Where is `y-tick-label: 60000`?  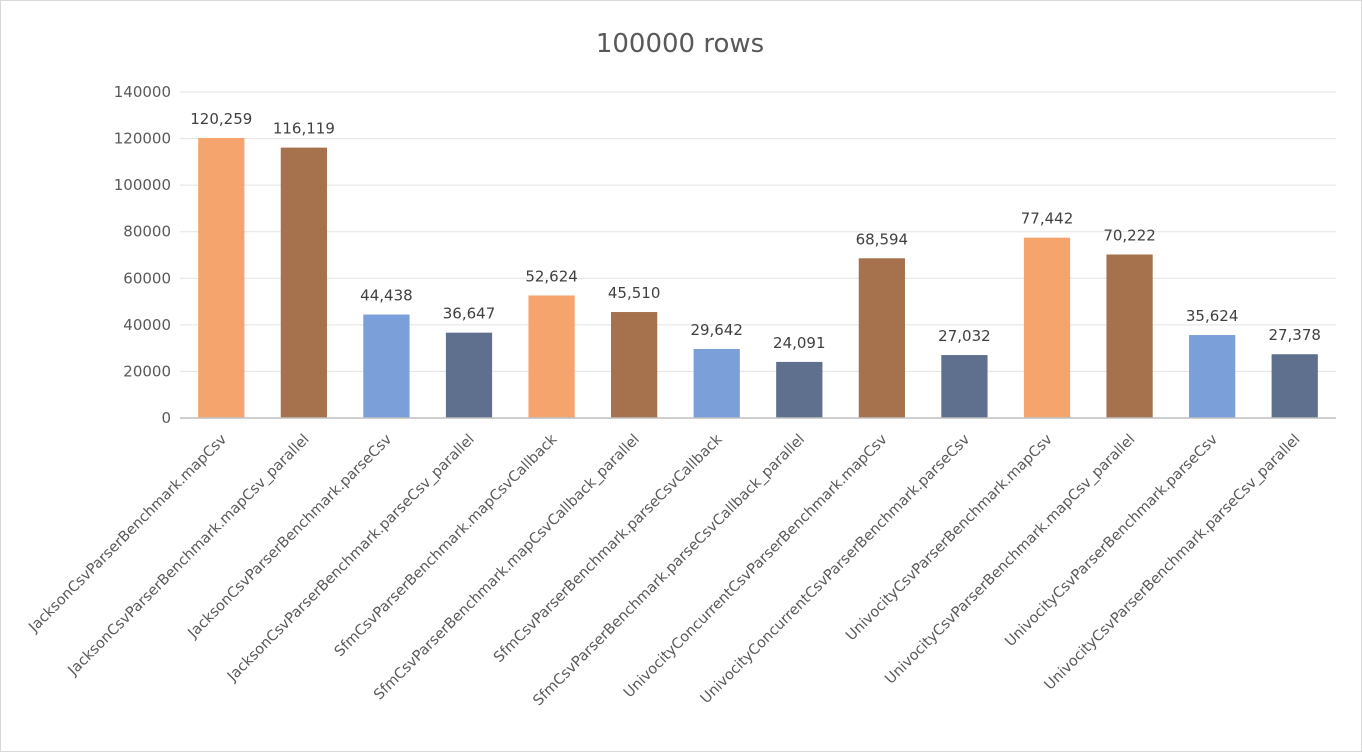 y-tick-label: 60000 is located at coordinates (147, 278).